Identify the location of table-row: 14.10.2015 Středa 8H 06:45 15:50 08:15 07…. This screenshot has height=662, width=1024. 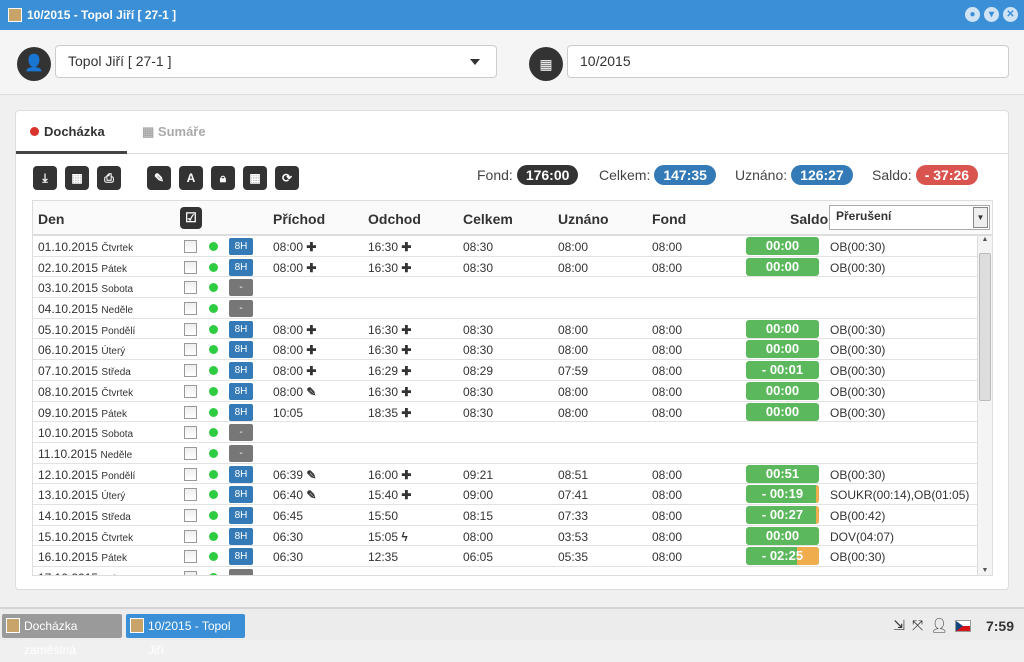
(505, 515).